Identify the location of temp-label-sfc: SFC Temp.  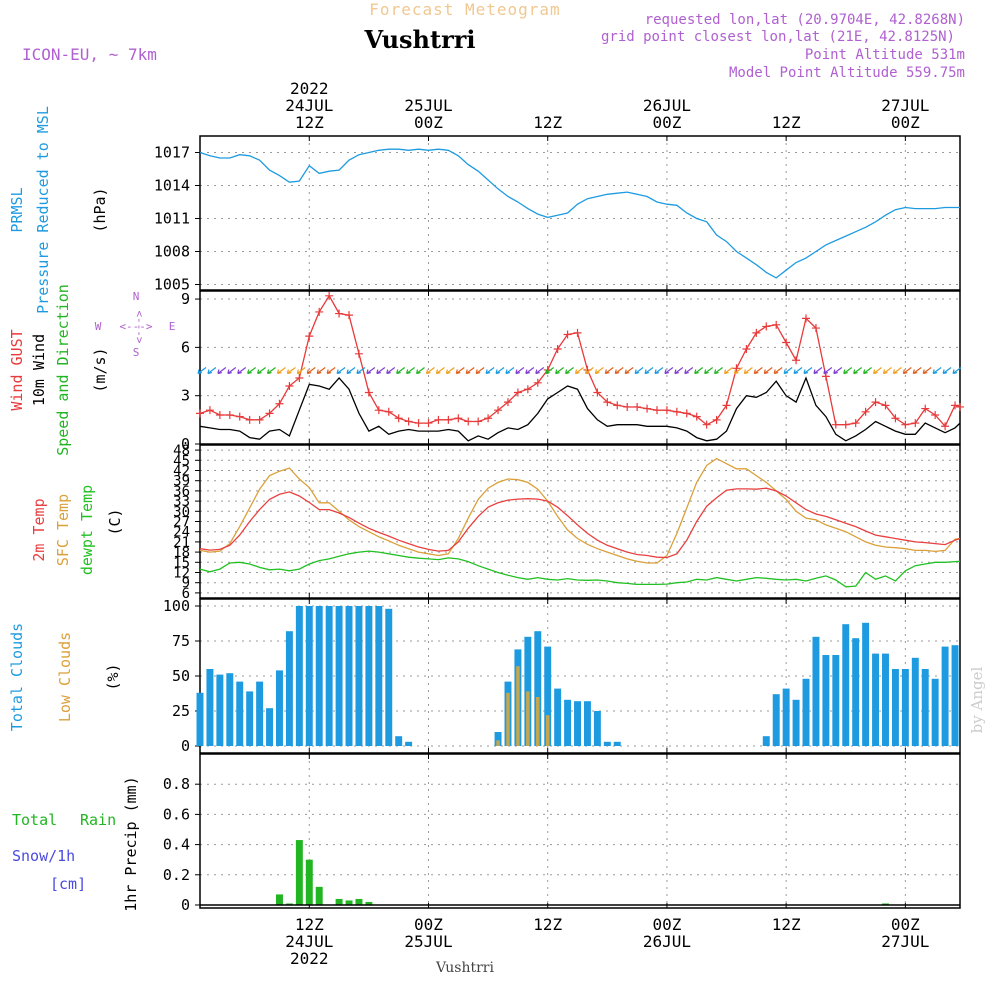
(63, 530).